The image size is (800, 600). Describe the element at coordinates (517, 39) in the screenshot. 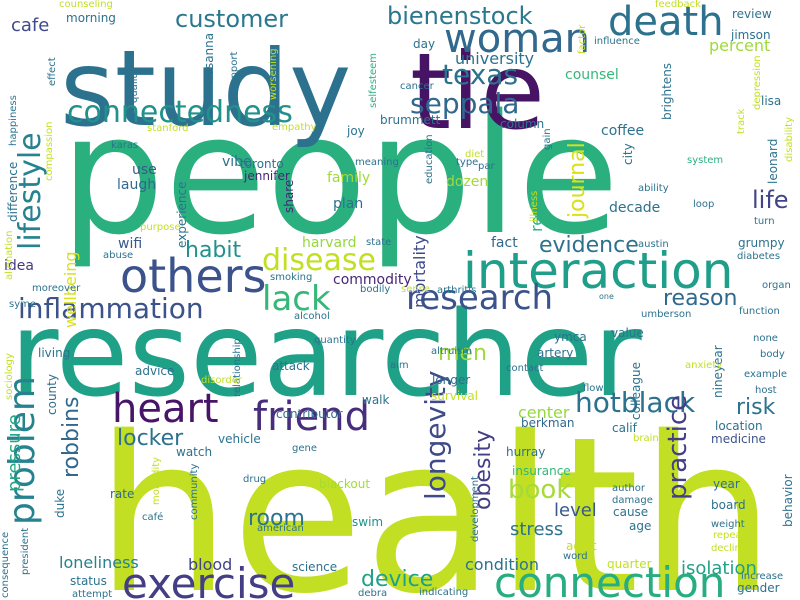

I see `word-woman: woman` at that location.